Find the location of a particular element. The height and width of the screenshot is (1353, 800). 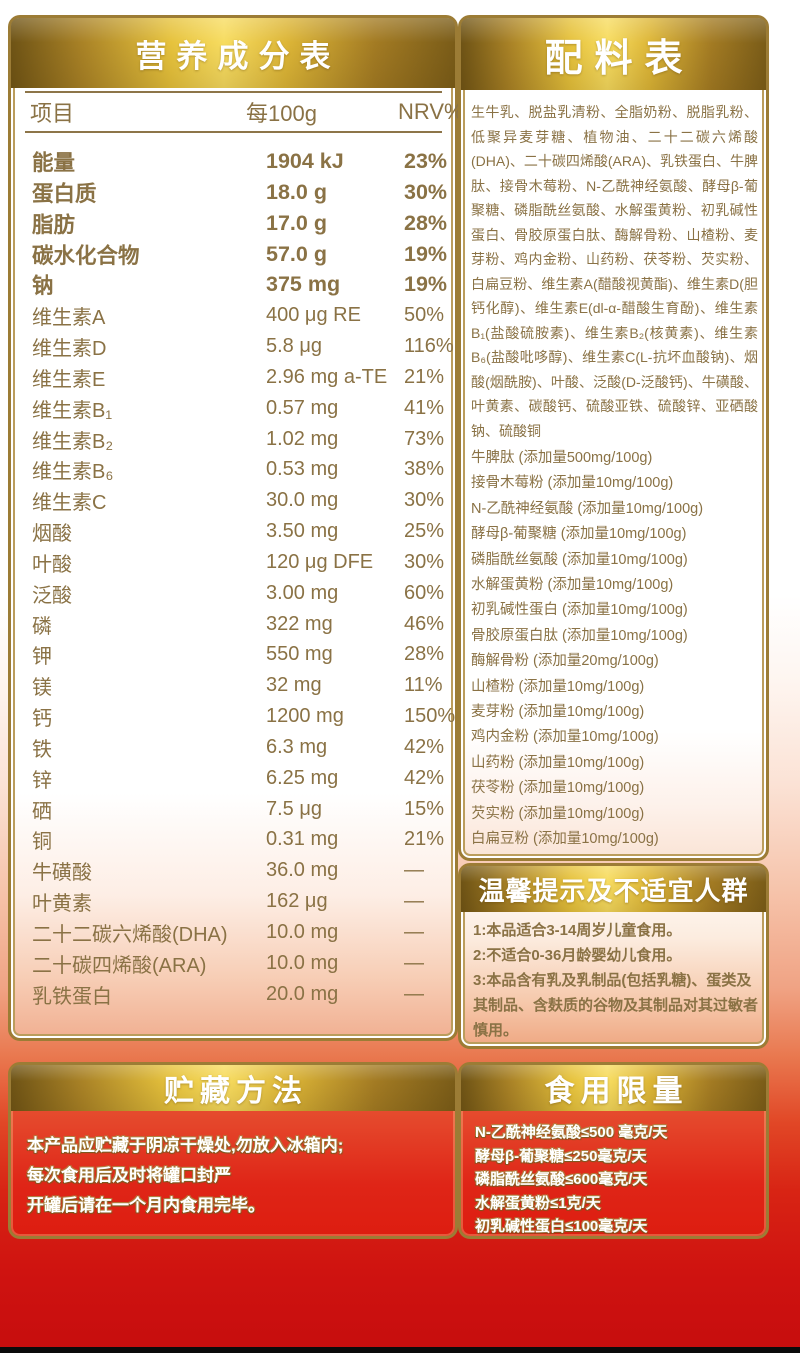

nutrient-amount: 17.0 g is located at coordinates (296, 222).